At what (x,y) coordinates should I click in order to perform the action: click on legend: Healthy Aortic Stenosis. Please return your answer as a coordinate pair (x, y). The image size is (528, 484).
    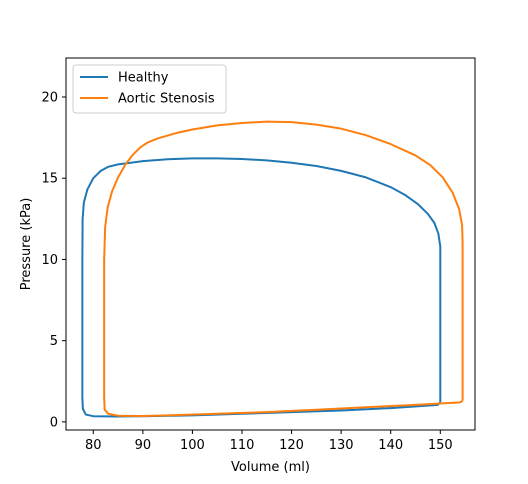
    Looking at the image, I should click on (149, 89).